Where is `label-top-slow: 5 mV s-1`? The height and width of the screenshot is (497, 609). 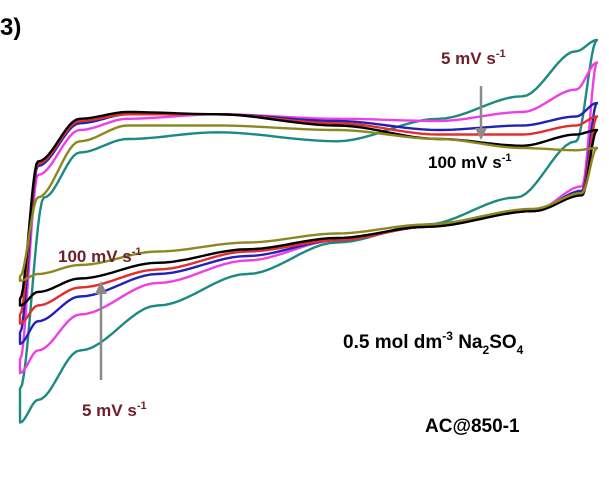 label-top-slow: 5 mV s-1 is located at coordinates (473, 58).